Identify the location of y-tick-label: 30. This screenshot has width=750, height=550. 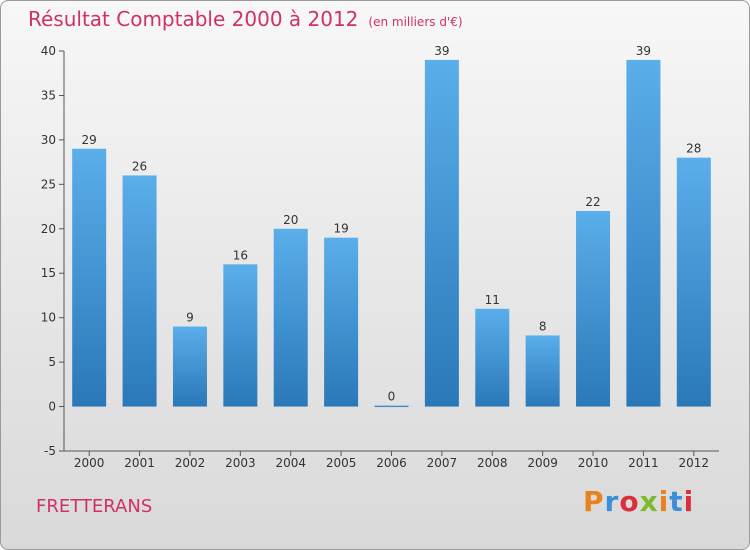
(48, 140).